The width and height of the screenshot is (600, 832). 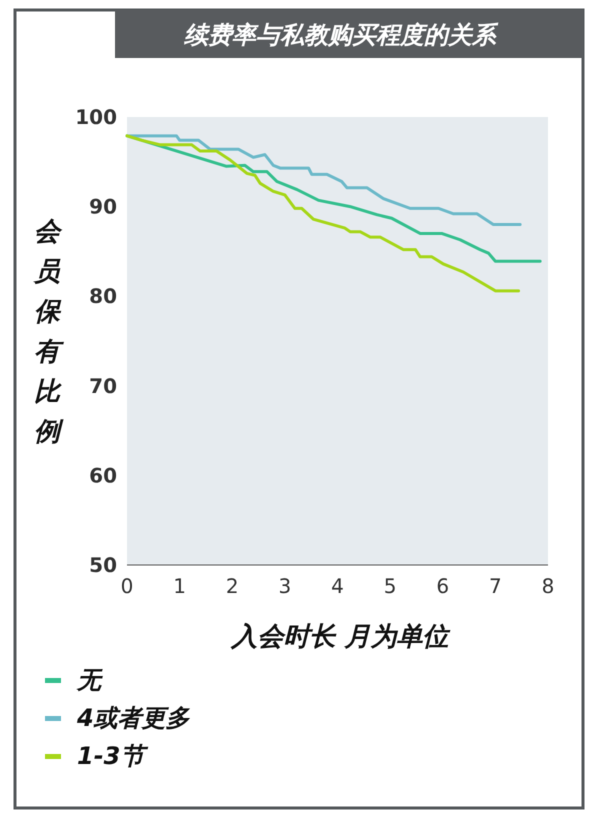 What do you see at coordinates (133, 718) in the screenshot?
I see `legend-label: 4或者更多` at bounding box center [133, 718].